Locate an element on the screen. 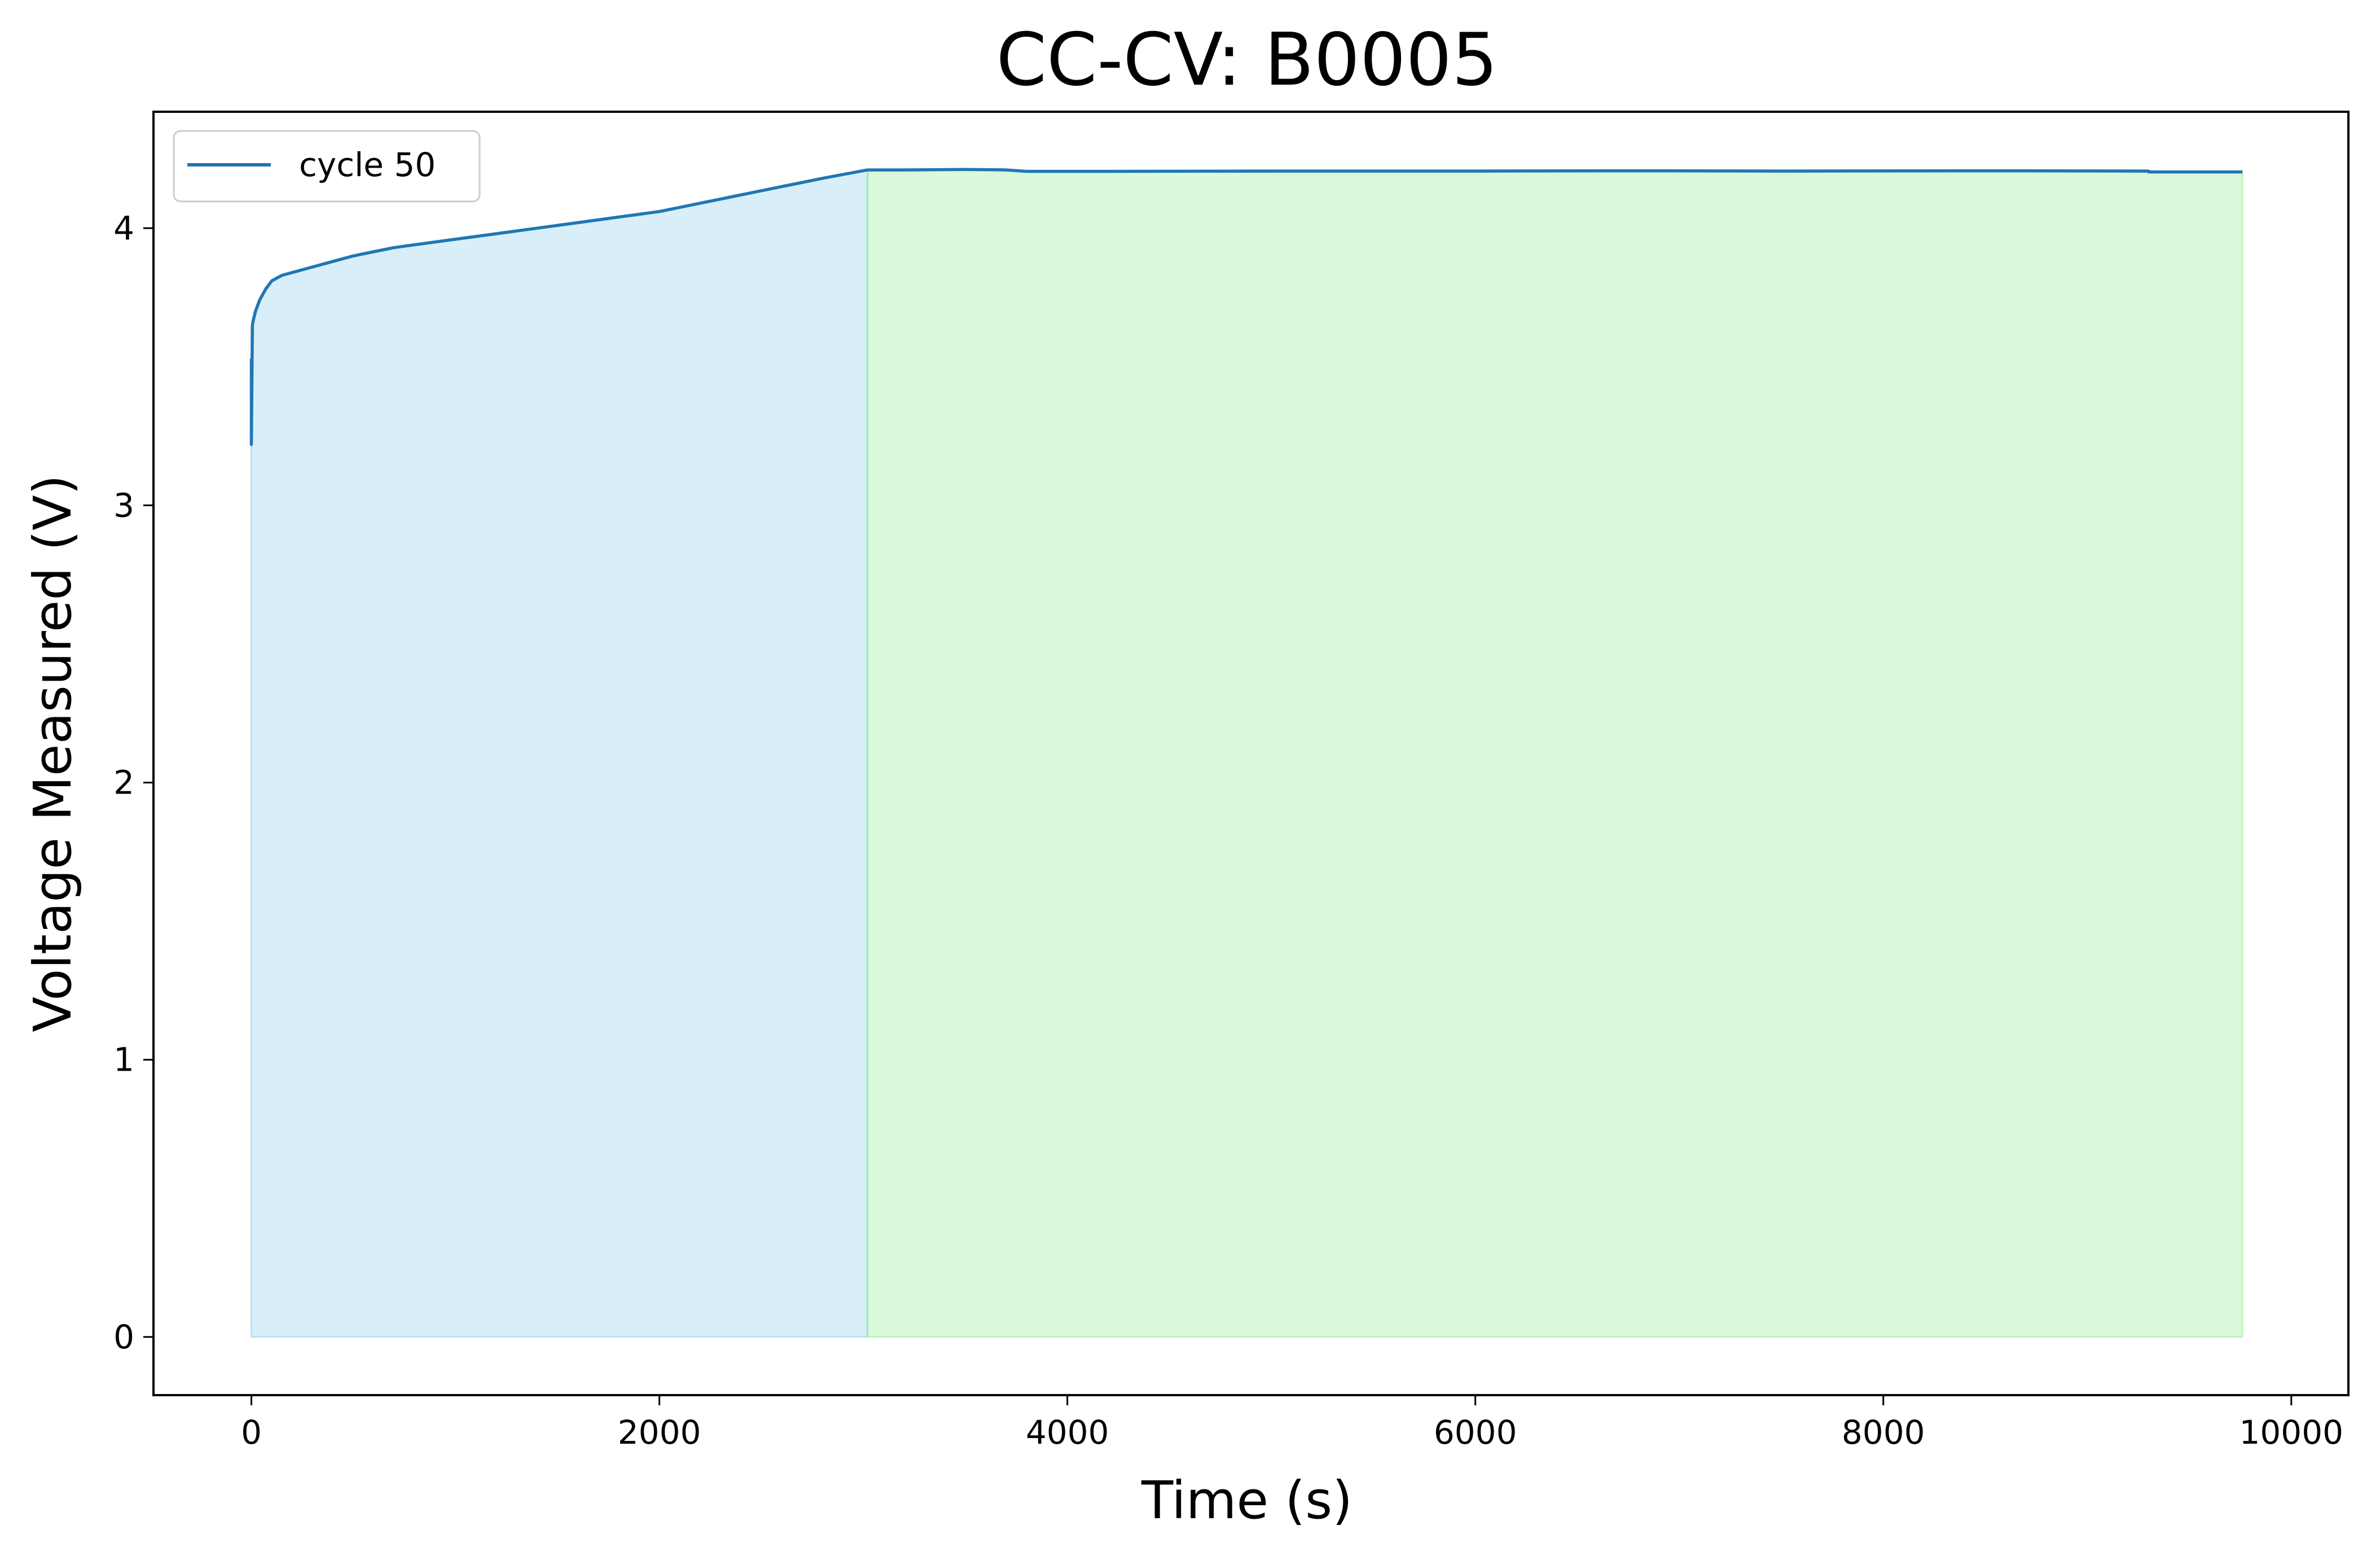 This screenshot has height=1556, width=2380. legend: cycle 50 is located at coordinates (327, 166).